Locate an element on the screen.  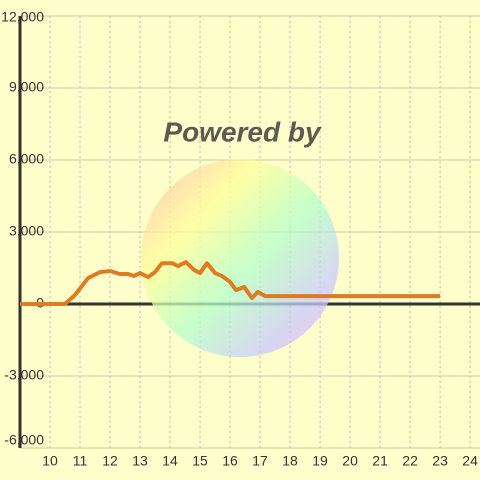
y-tick-label: 3,000 is located at coordinates (26, 231).